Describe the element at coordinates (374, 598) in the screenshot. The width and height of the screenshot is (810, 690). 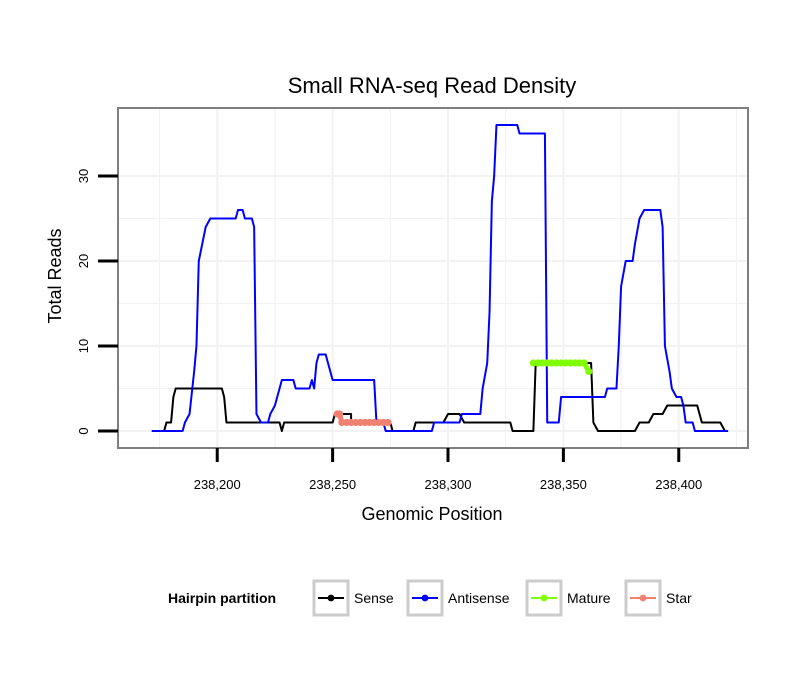
I see `legend-label-sense: Sense` at that location.